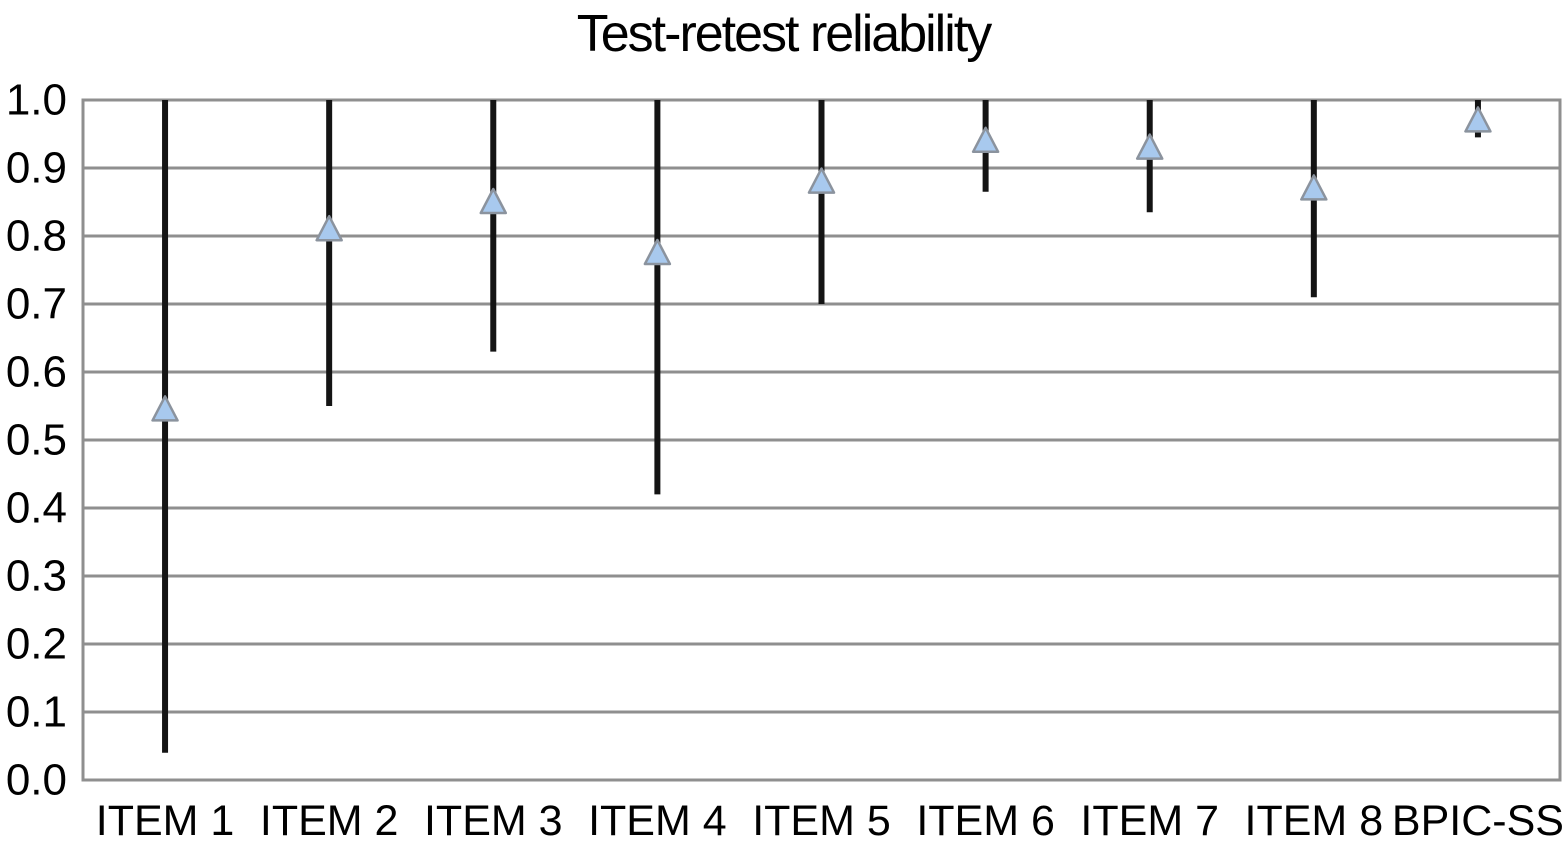 Image resolution: width=1567 pixels, height=850 pixels. What do you see at coordinates (36, 100) in the screenshot?
I see `y-tick-label: 1.0` at bounding box center [36, 100].